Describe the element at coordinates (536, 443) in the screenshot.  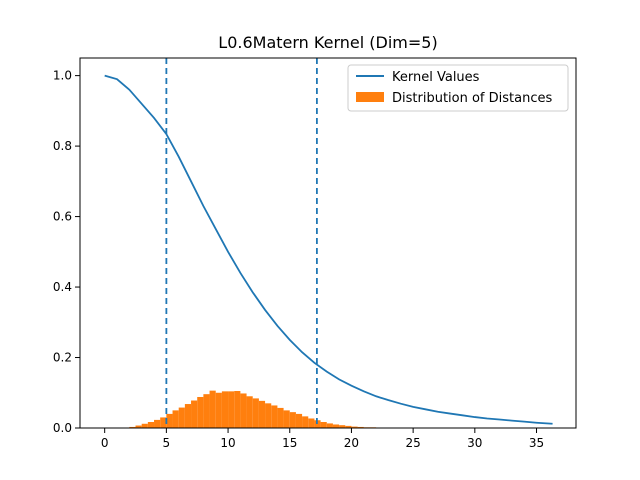
I see `x-tick-label: 35` at that location.